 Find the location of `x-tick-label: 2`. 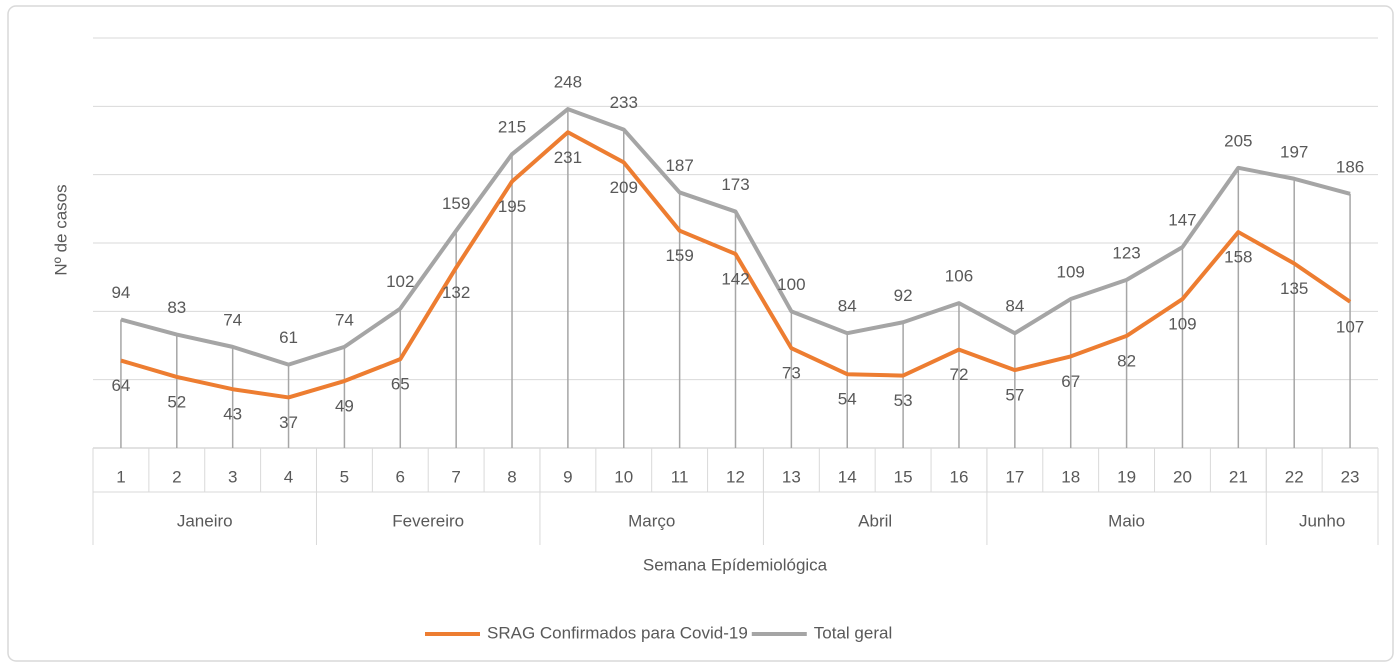

x-tick-label: 2 is located at coordinates (176, 476).